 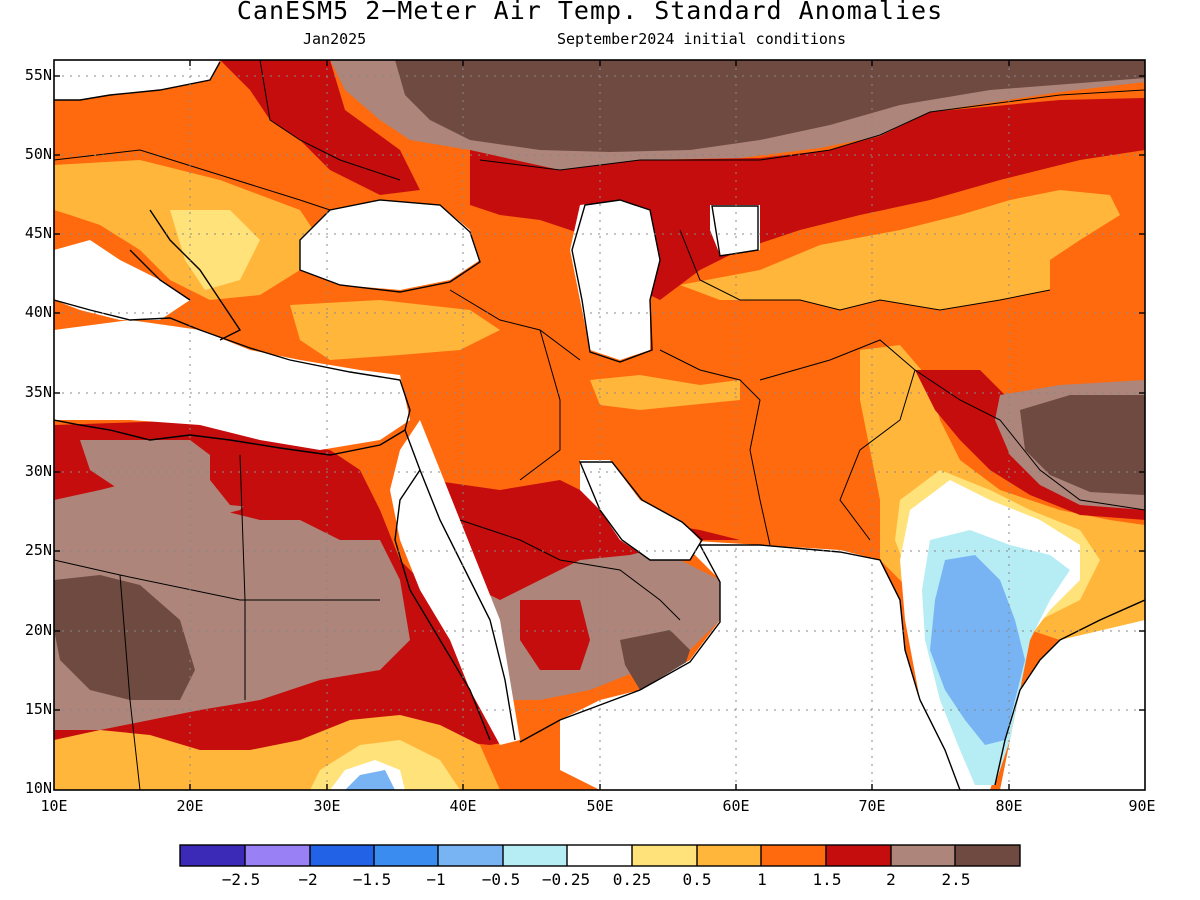 I want to click on border-iran-east, so click(x=715, y=447).